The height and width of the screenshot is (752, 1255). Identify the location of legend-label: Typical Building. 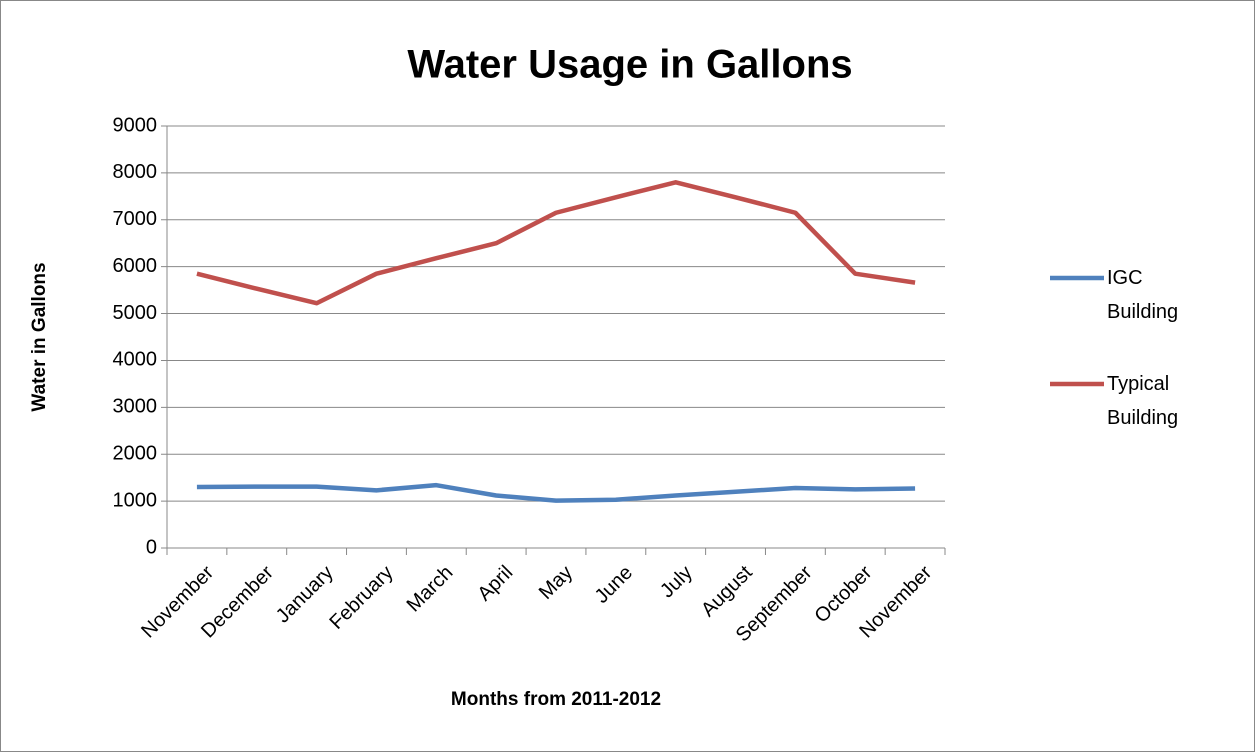
(1143, 401).